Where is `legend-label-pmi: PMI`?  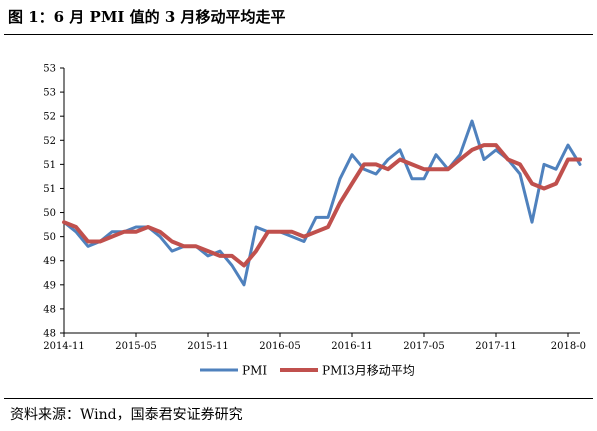 legend-label-pmi: PMI is located at coordinates (254, 371).